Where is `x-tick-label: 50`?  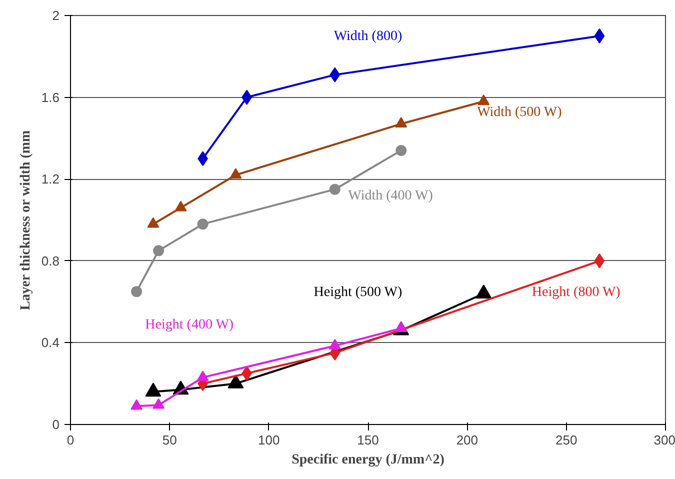
x-tick-label: 50 is located at coordinates (169, 440).